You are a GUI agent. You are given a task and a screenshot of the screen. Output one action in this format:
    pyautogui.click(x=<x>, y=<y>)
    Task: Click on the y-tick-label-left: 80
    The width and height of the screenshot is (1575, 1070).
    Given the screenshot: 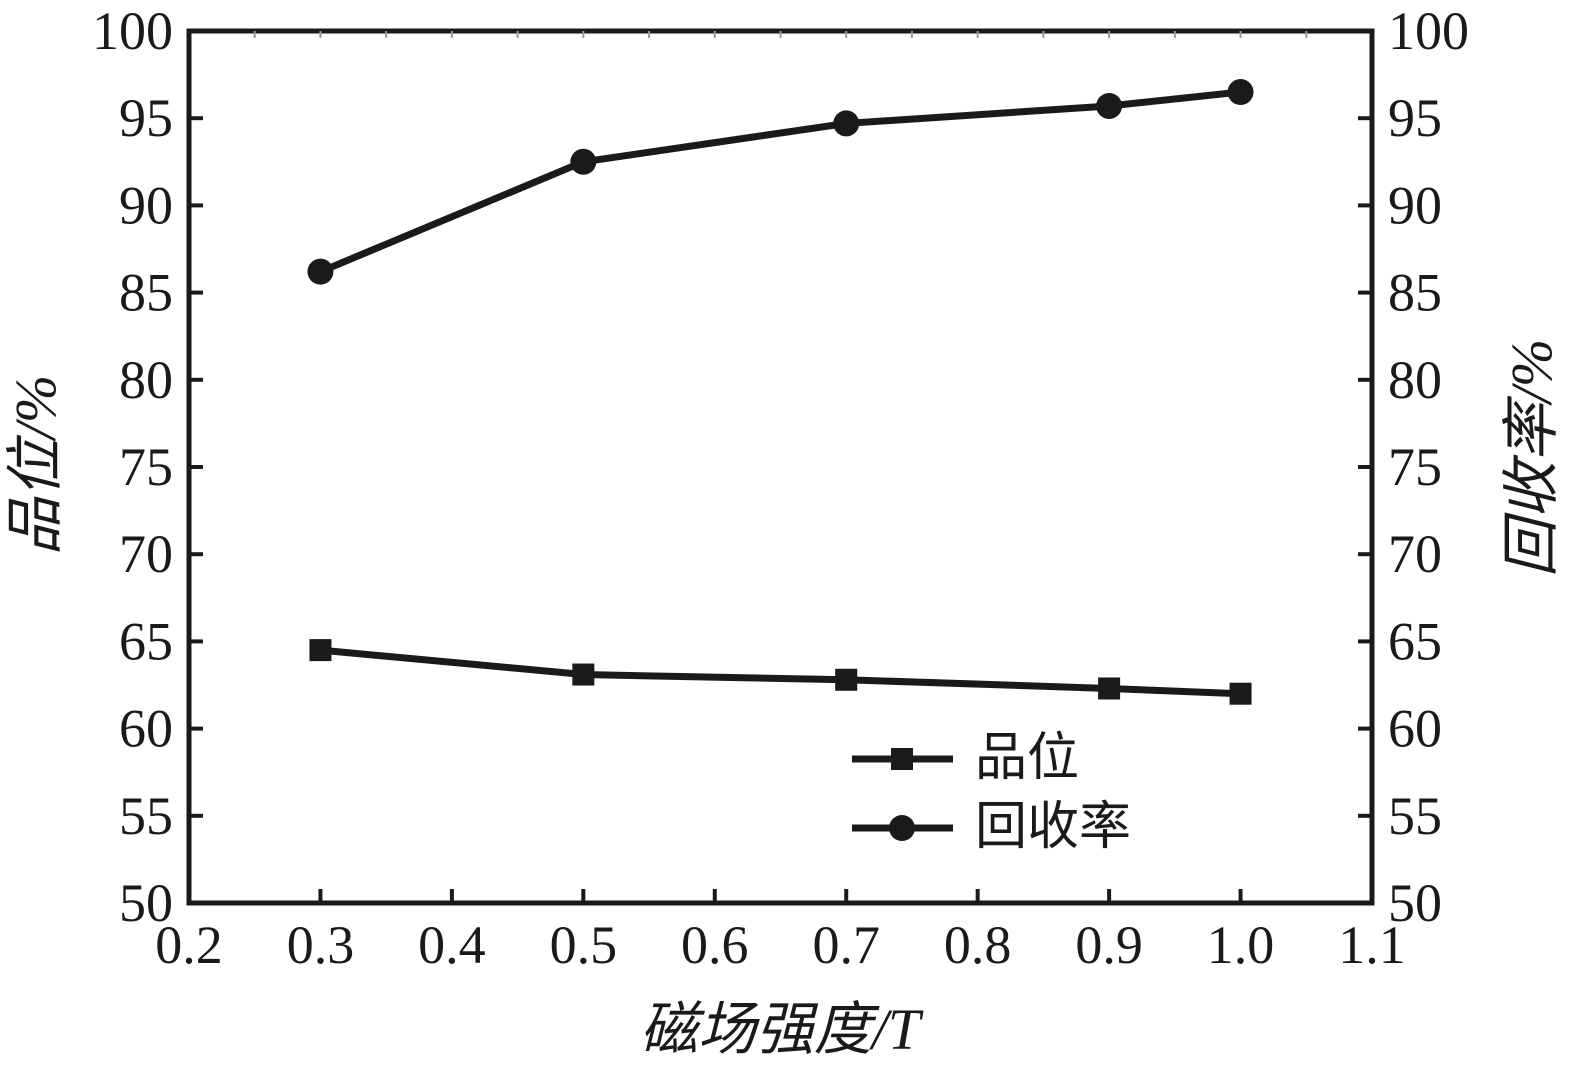 What is the action you would take?
    pyautogui.click(x=146, y=380)
    